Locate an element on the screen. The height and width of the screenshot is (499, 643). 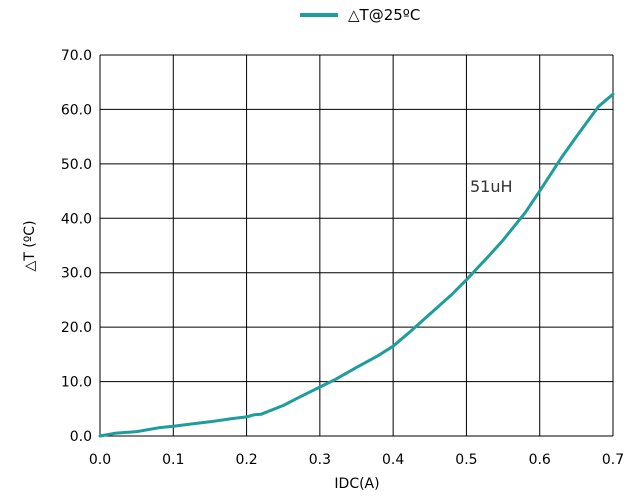
x-tick-label: 0.5 is located at coordinates (466, 460).